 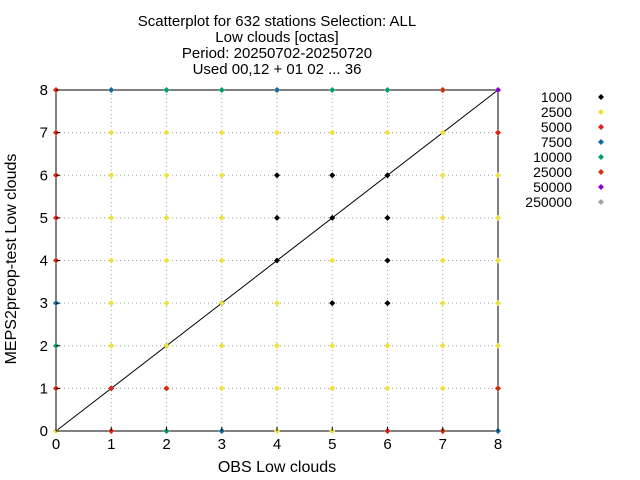 I want to click on legend-label: 10000, so click(x=552, y=157).